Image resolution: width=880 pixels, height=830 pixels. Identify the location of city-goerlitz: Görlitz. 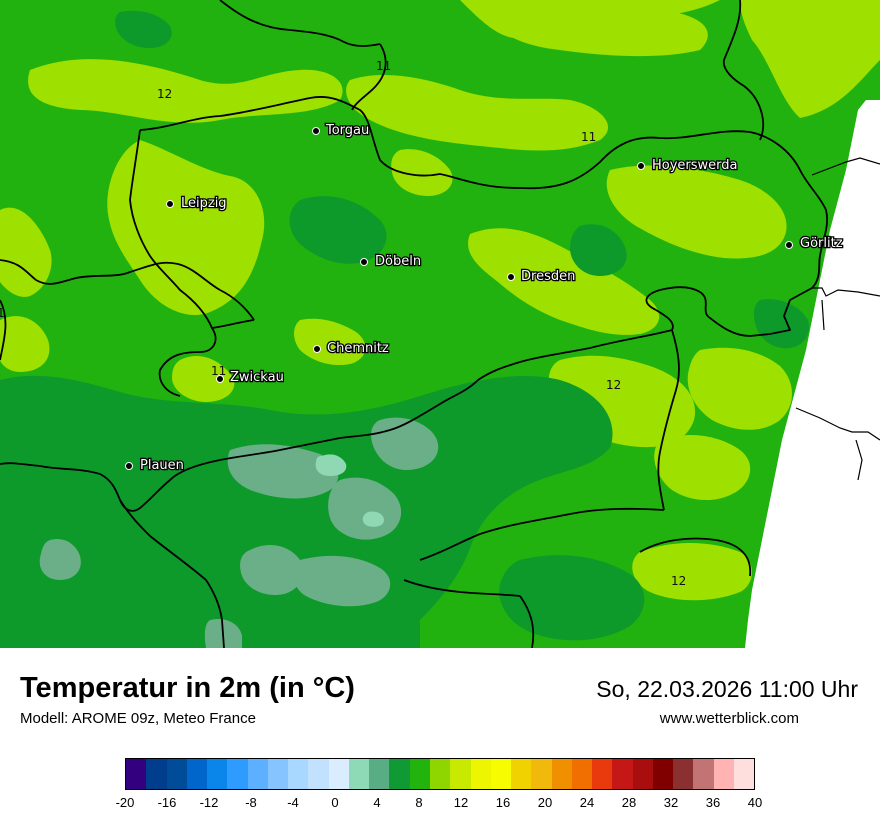
(814, 243).